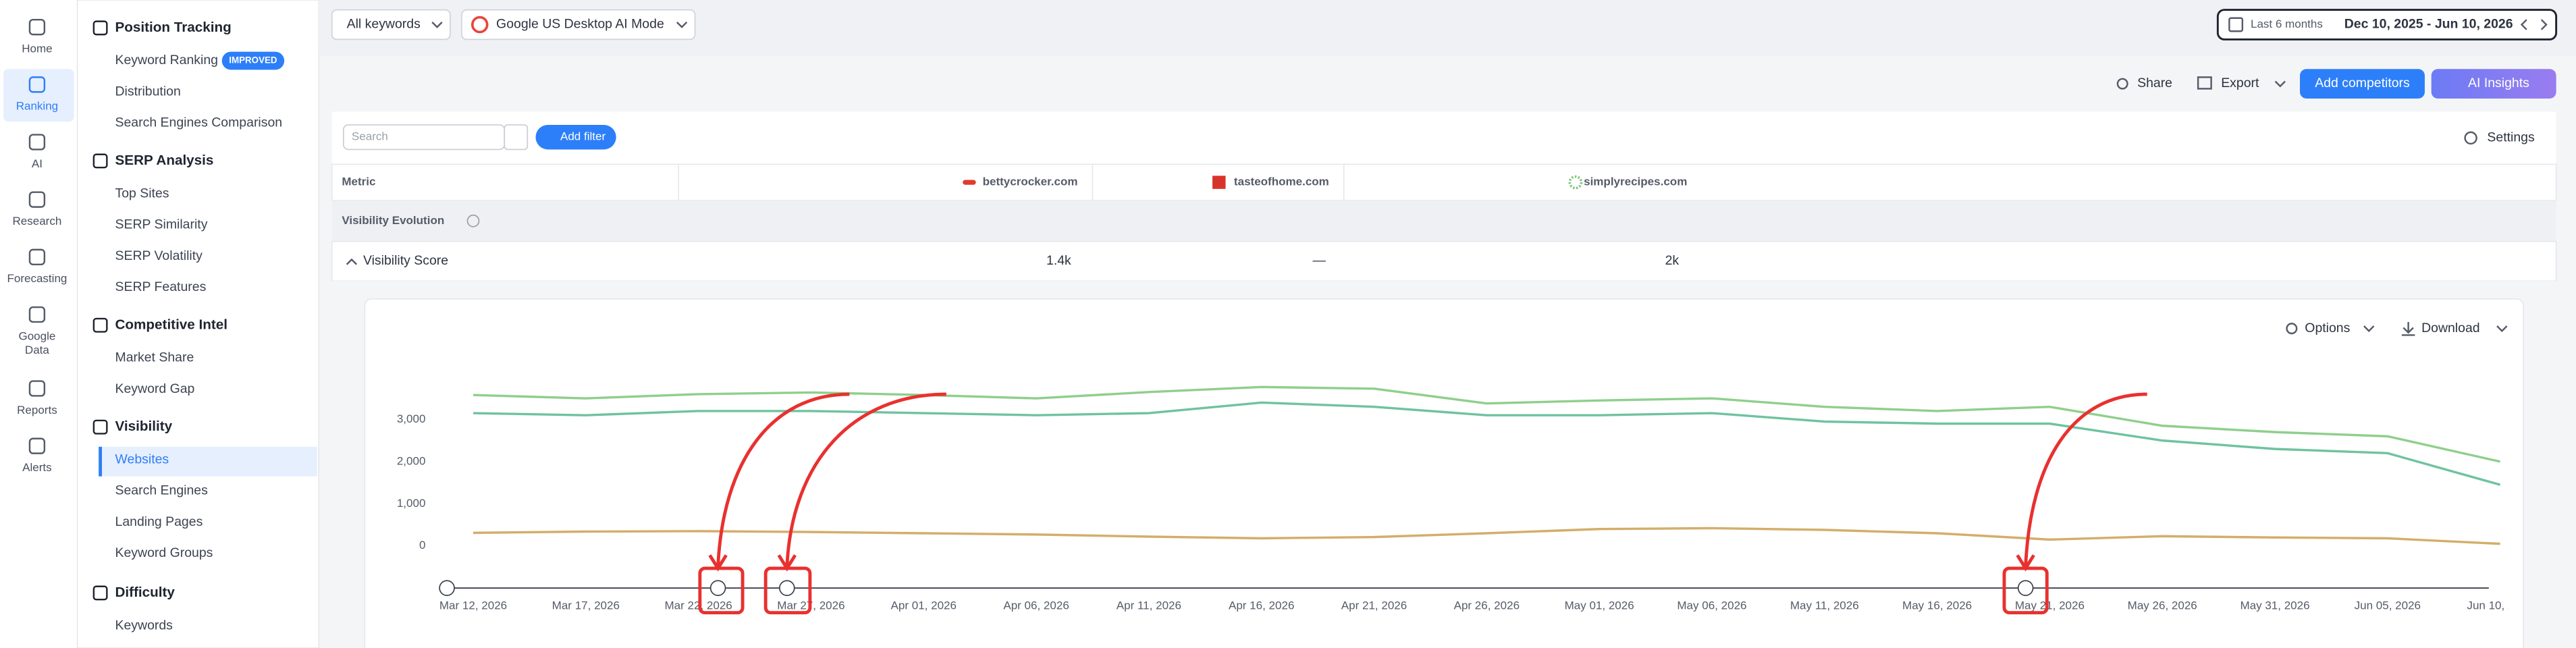 The height and width of the screenshot is (648, 2576). I want to click on table-row, so click(1444, 260).